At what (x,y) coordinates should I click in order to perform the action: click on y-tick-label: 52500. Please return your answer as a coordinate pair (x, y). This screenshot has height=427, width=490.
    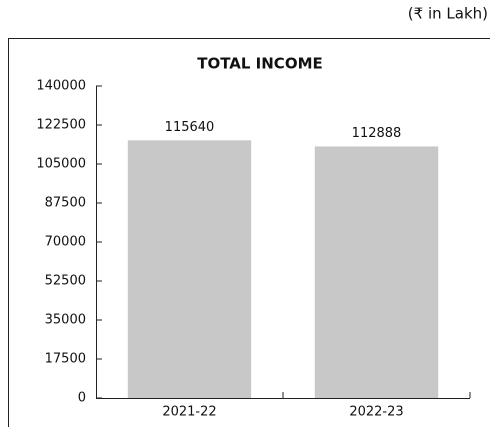
    Looking at the image, I should click on (65, 281).